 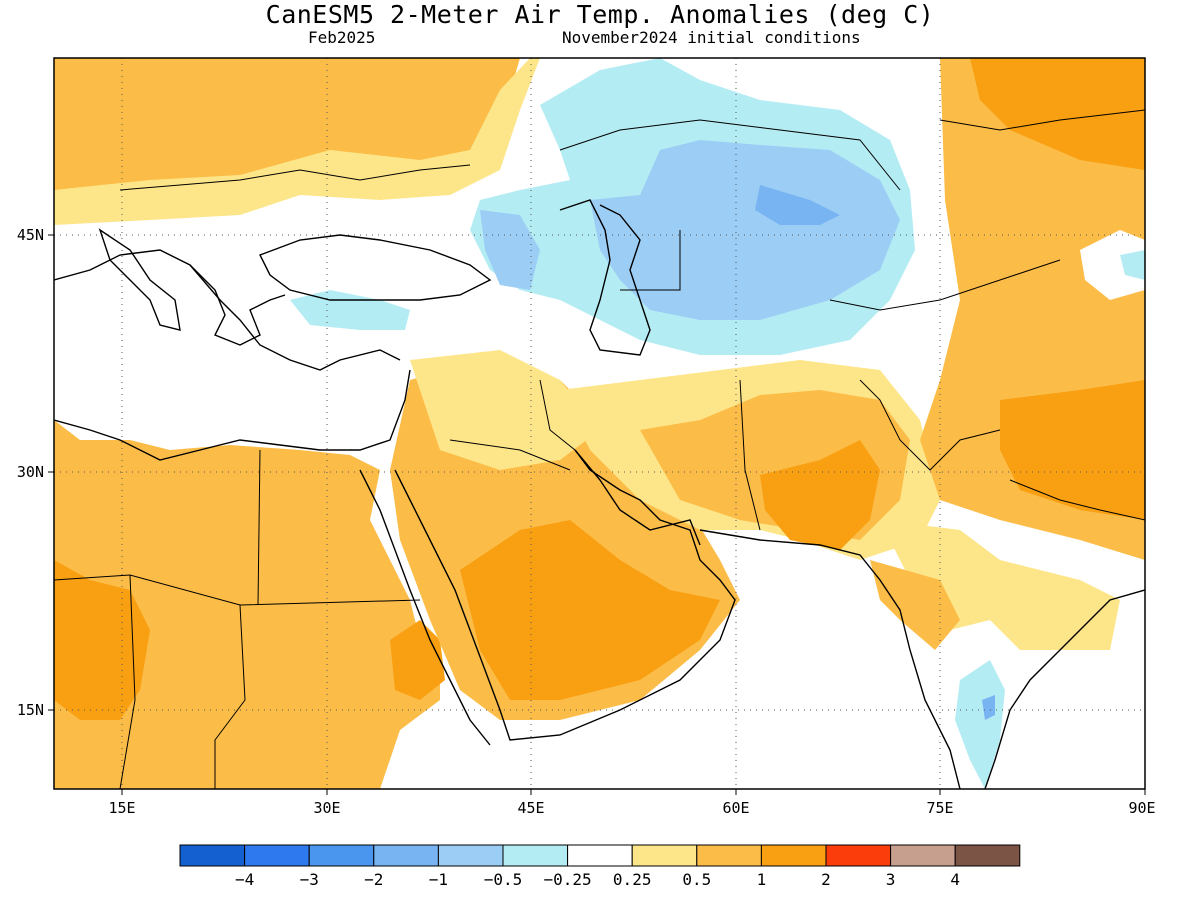 I want to click on colorbar-label: −2, so click(x=373, y=879).